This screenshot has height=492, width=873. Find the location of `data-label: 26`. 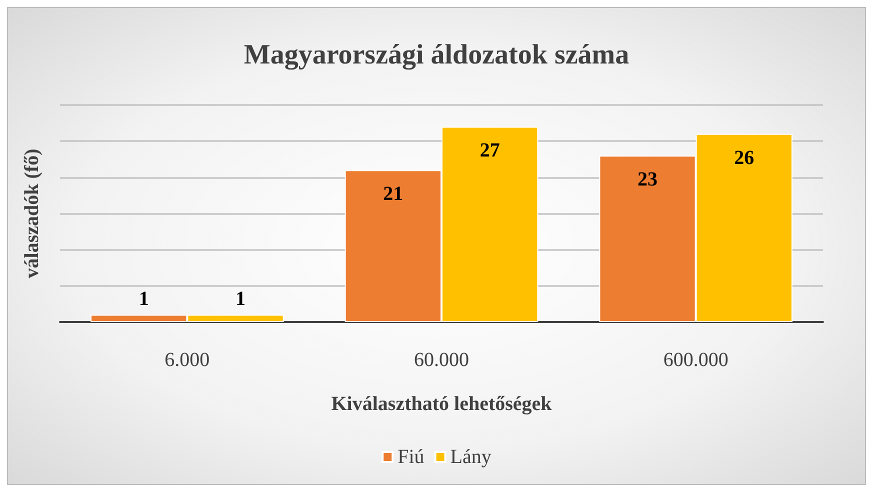

data-label: 26 is located at coordinates (744, 157).